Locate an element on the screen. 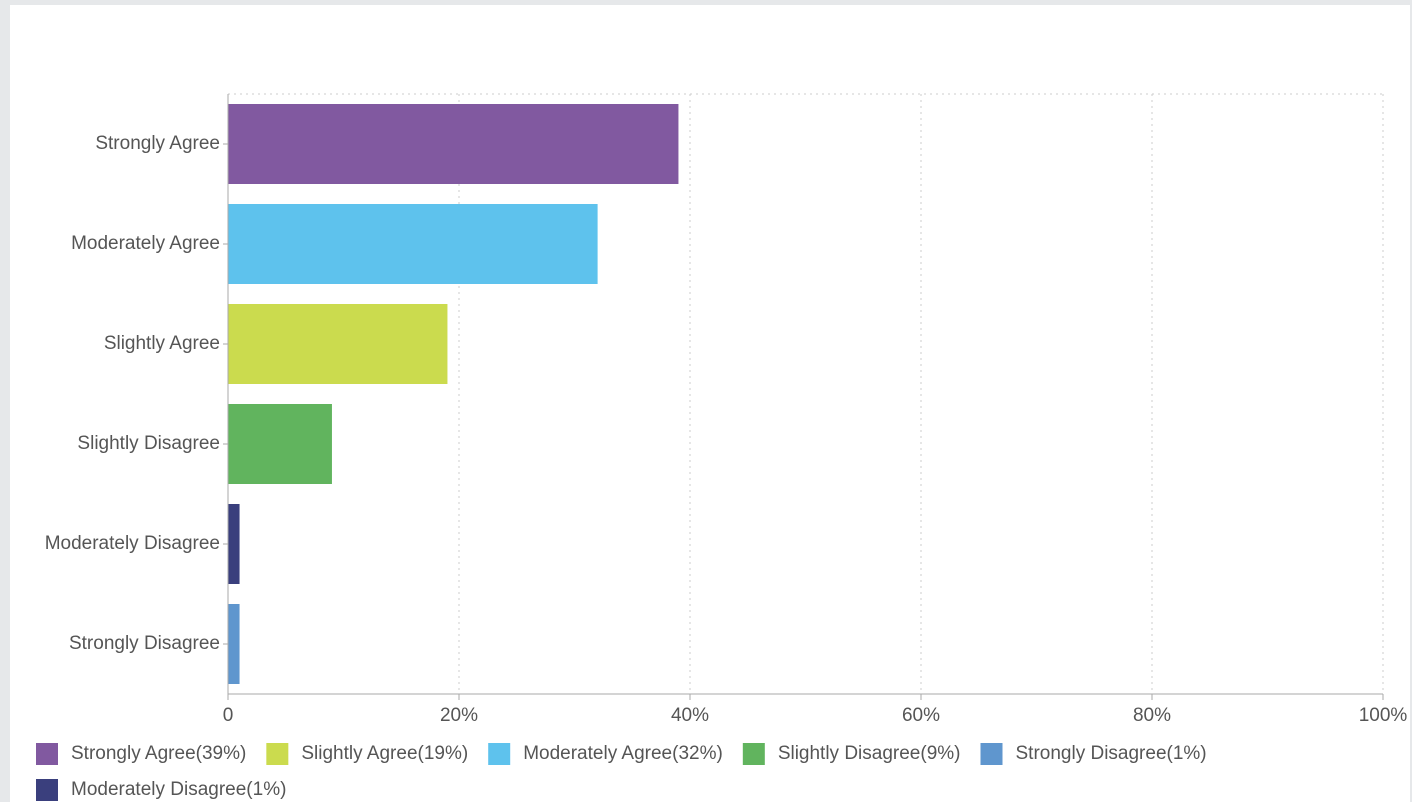 Image resolution: width=1412 pixels, height=802 pixels. y-tick-label: Strongly Disagree is located at coordinates (144, 643).